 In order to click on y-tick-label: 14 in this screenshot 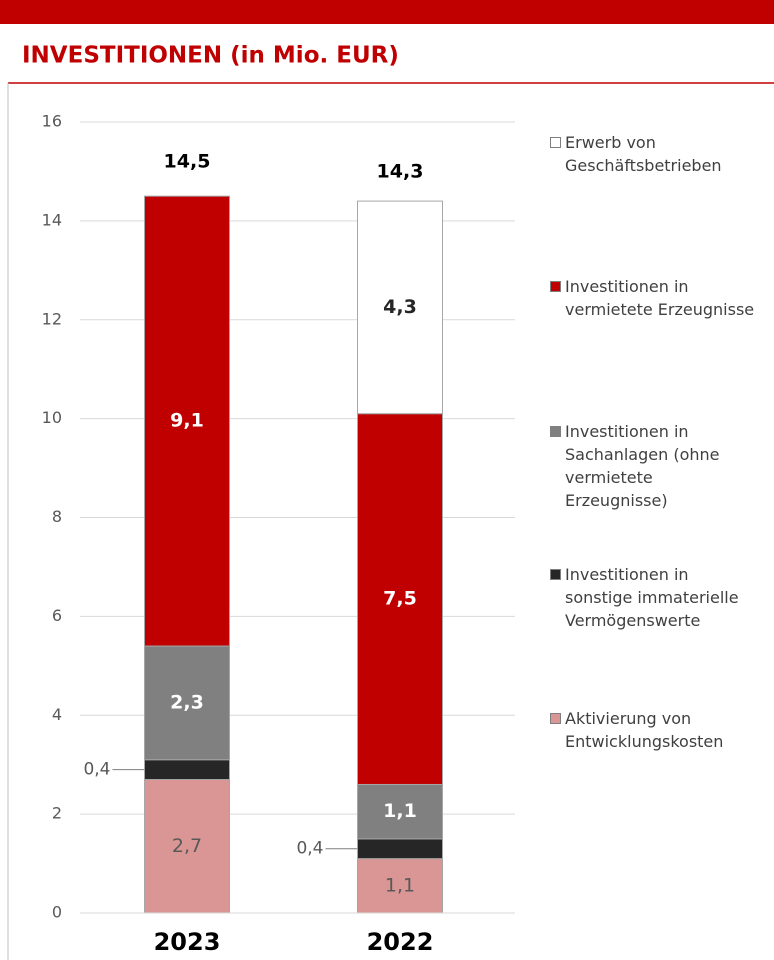, I will do `click(52, 219)`.